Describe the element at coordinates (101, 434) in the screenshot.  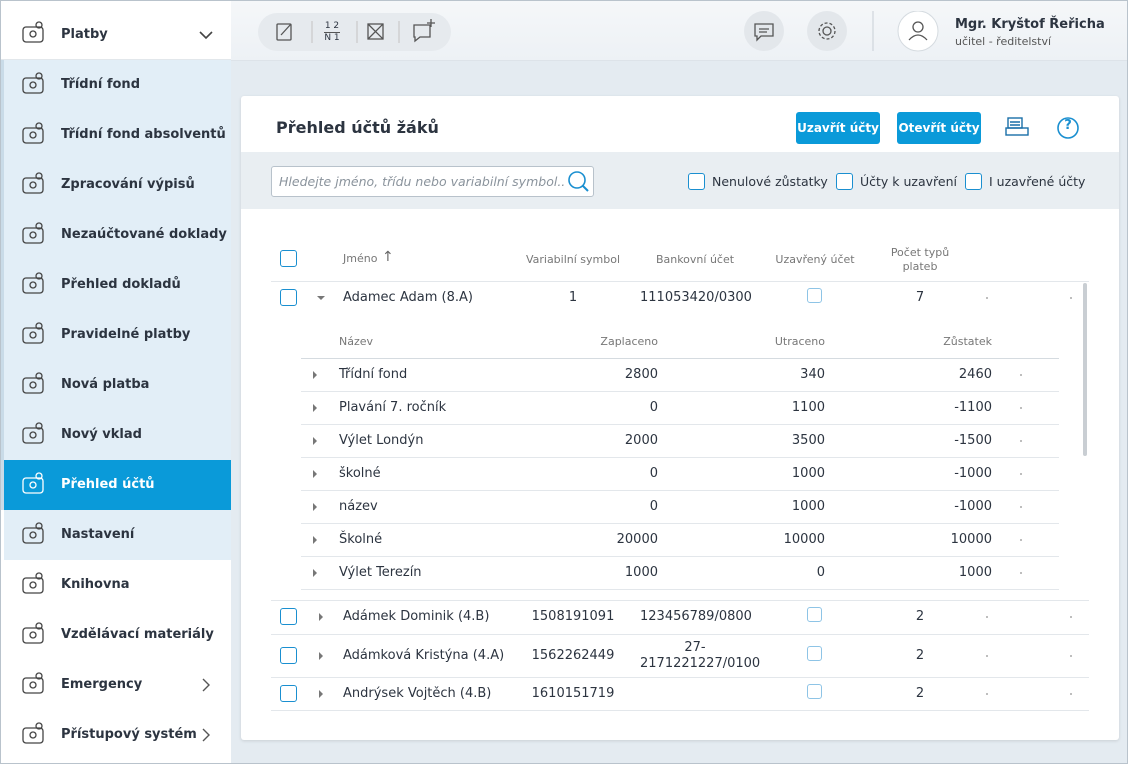
I see `nav-item-label: Nový vklad` at that location.